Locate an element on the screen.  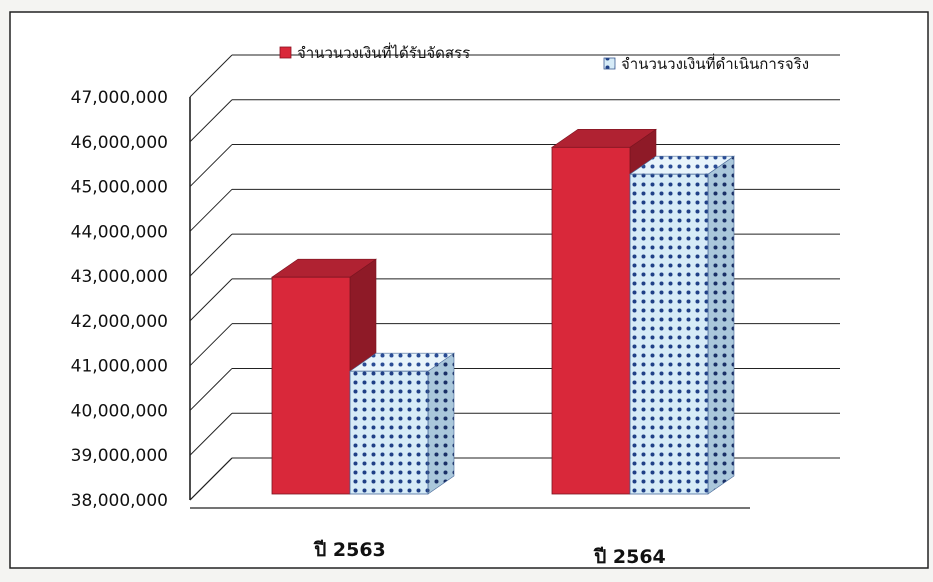
x-axis-tick-labels: ปี 2563 ปี 2564 is located at coordinates (489, 553).